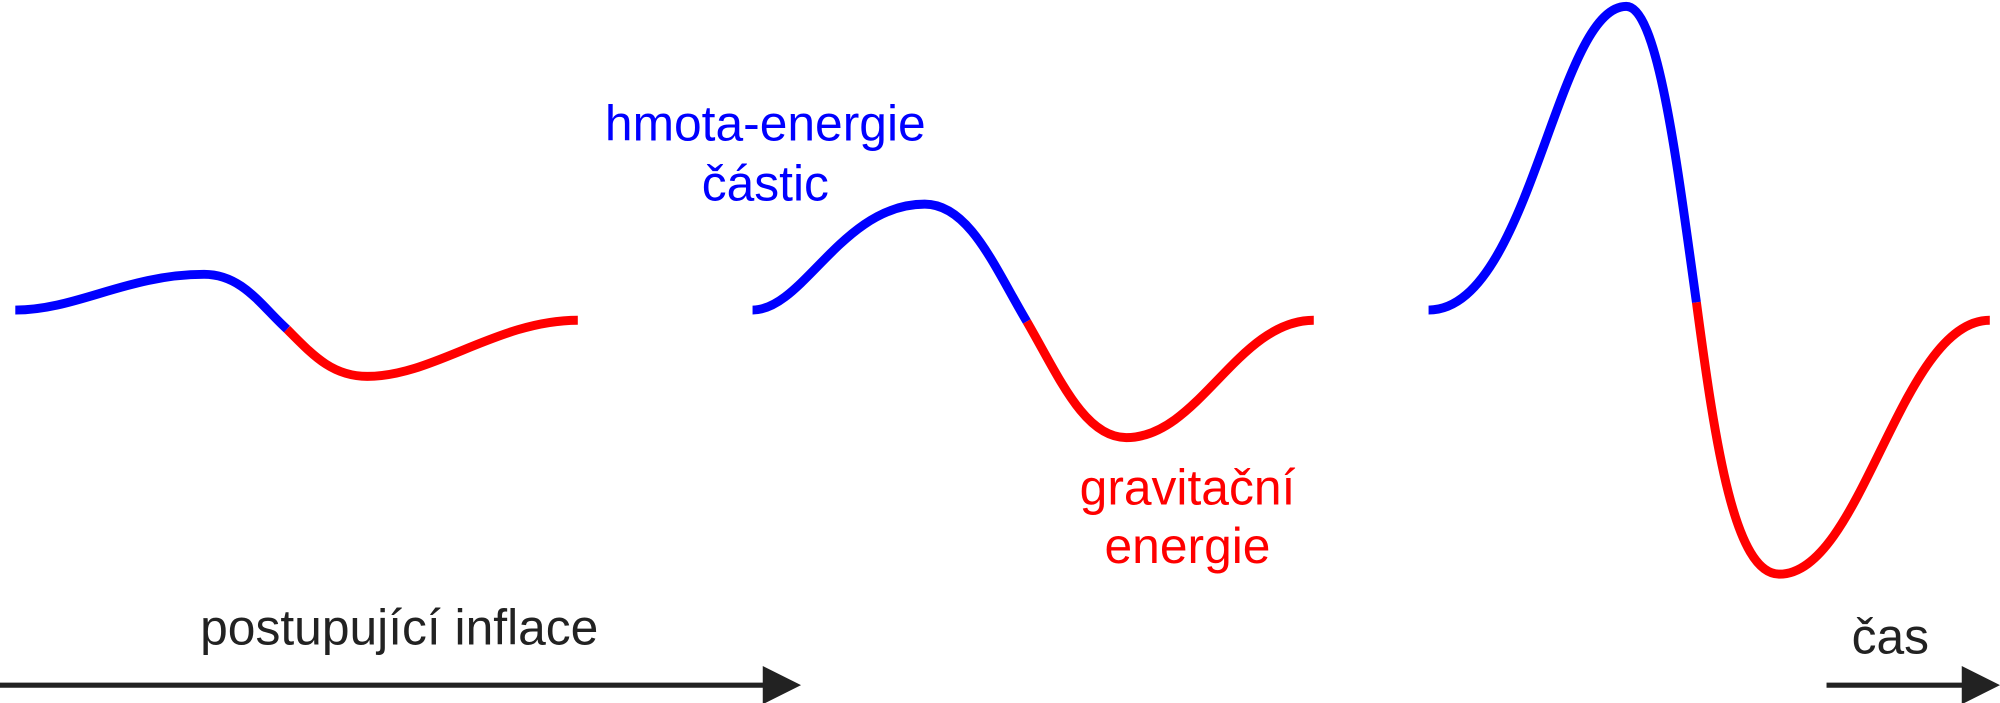 Image resolution: width=2000 pixels, height=703 pixels. I want to click on matter-label: hmota-energie, so click(765, 124).